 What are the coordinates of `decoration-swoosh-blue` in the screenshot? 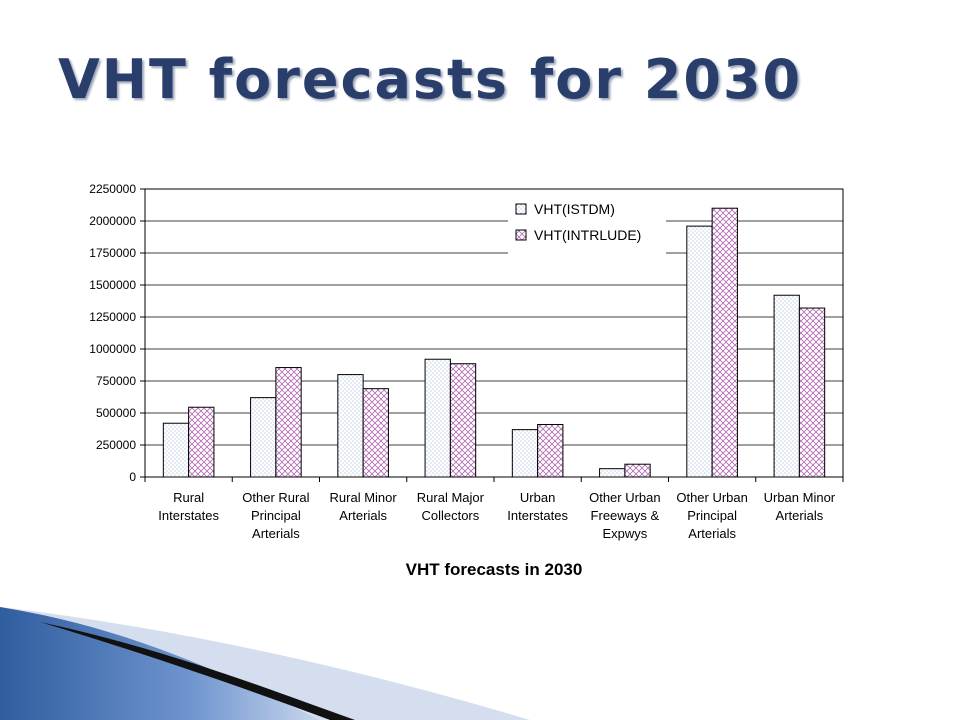 It's located at (160, 663).